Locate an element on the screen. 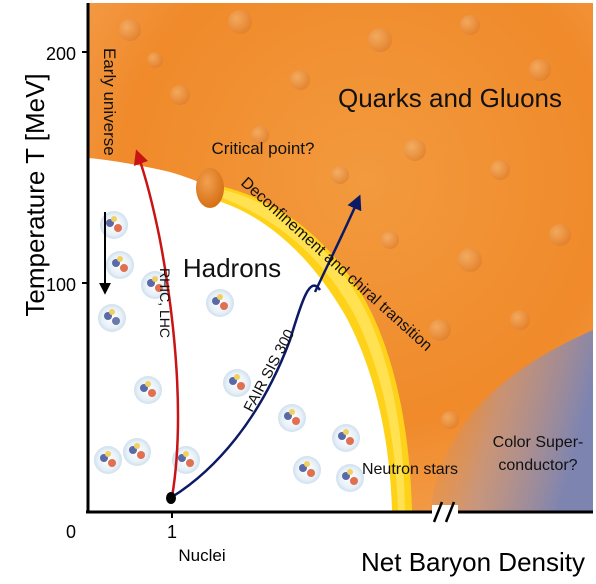 This screenshot has height=584, width=596. fair-sis300-arrow-upper is located at coordinates (337, 243).